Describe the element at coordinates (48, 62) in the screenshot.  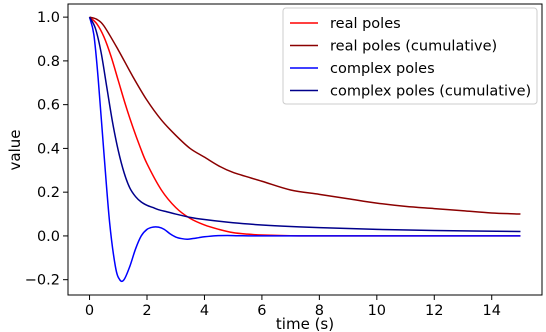
I see `y-tick-label: 0.8` at that location.